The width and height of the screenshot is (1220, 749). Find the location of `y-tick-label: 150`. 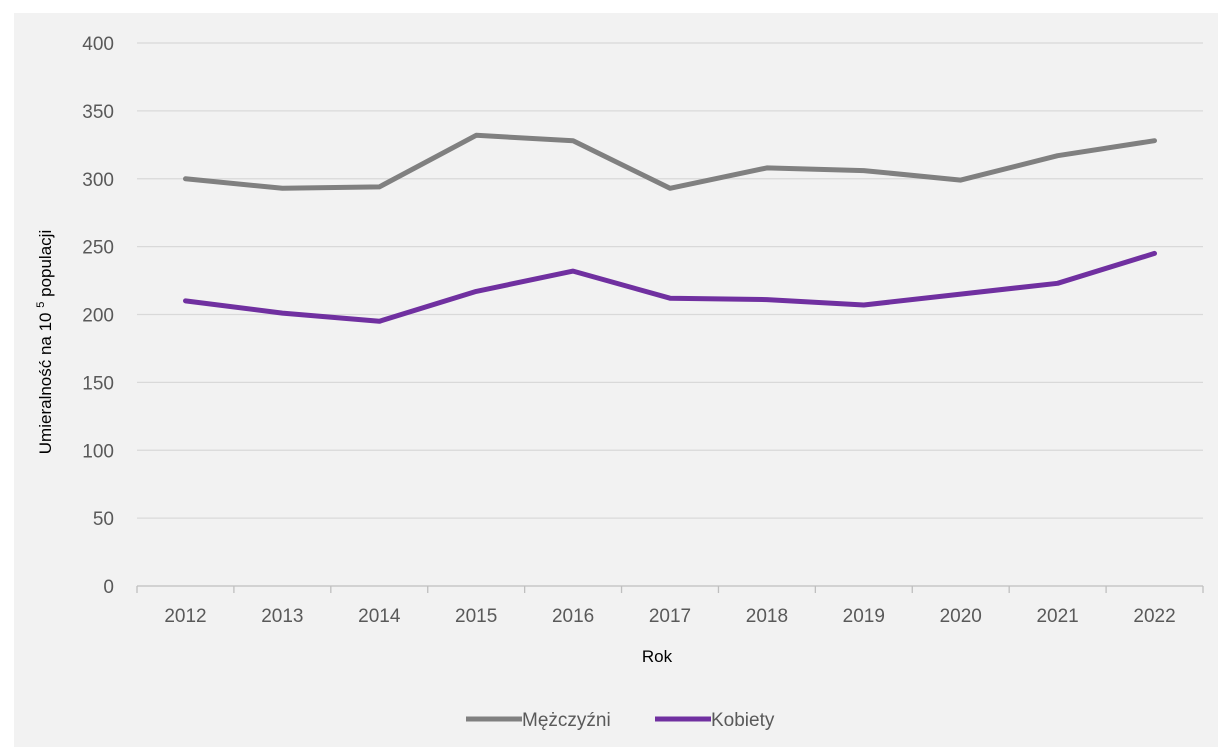

y-tick-label: 150 is located at coordinates (98, 383).